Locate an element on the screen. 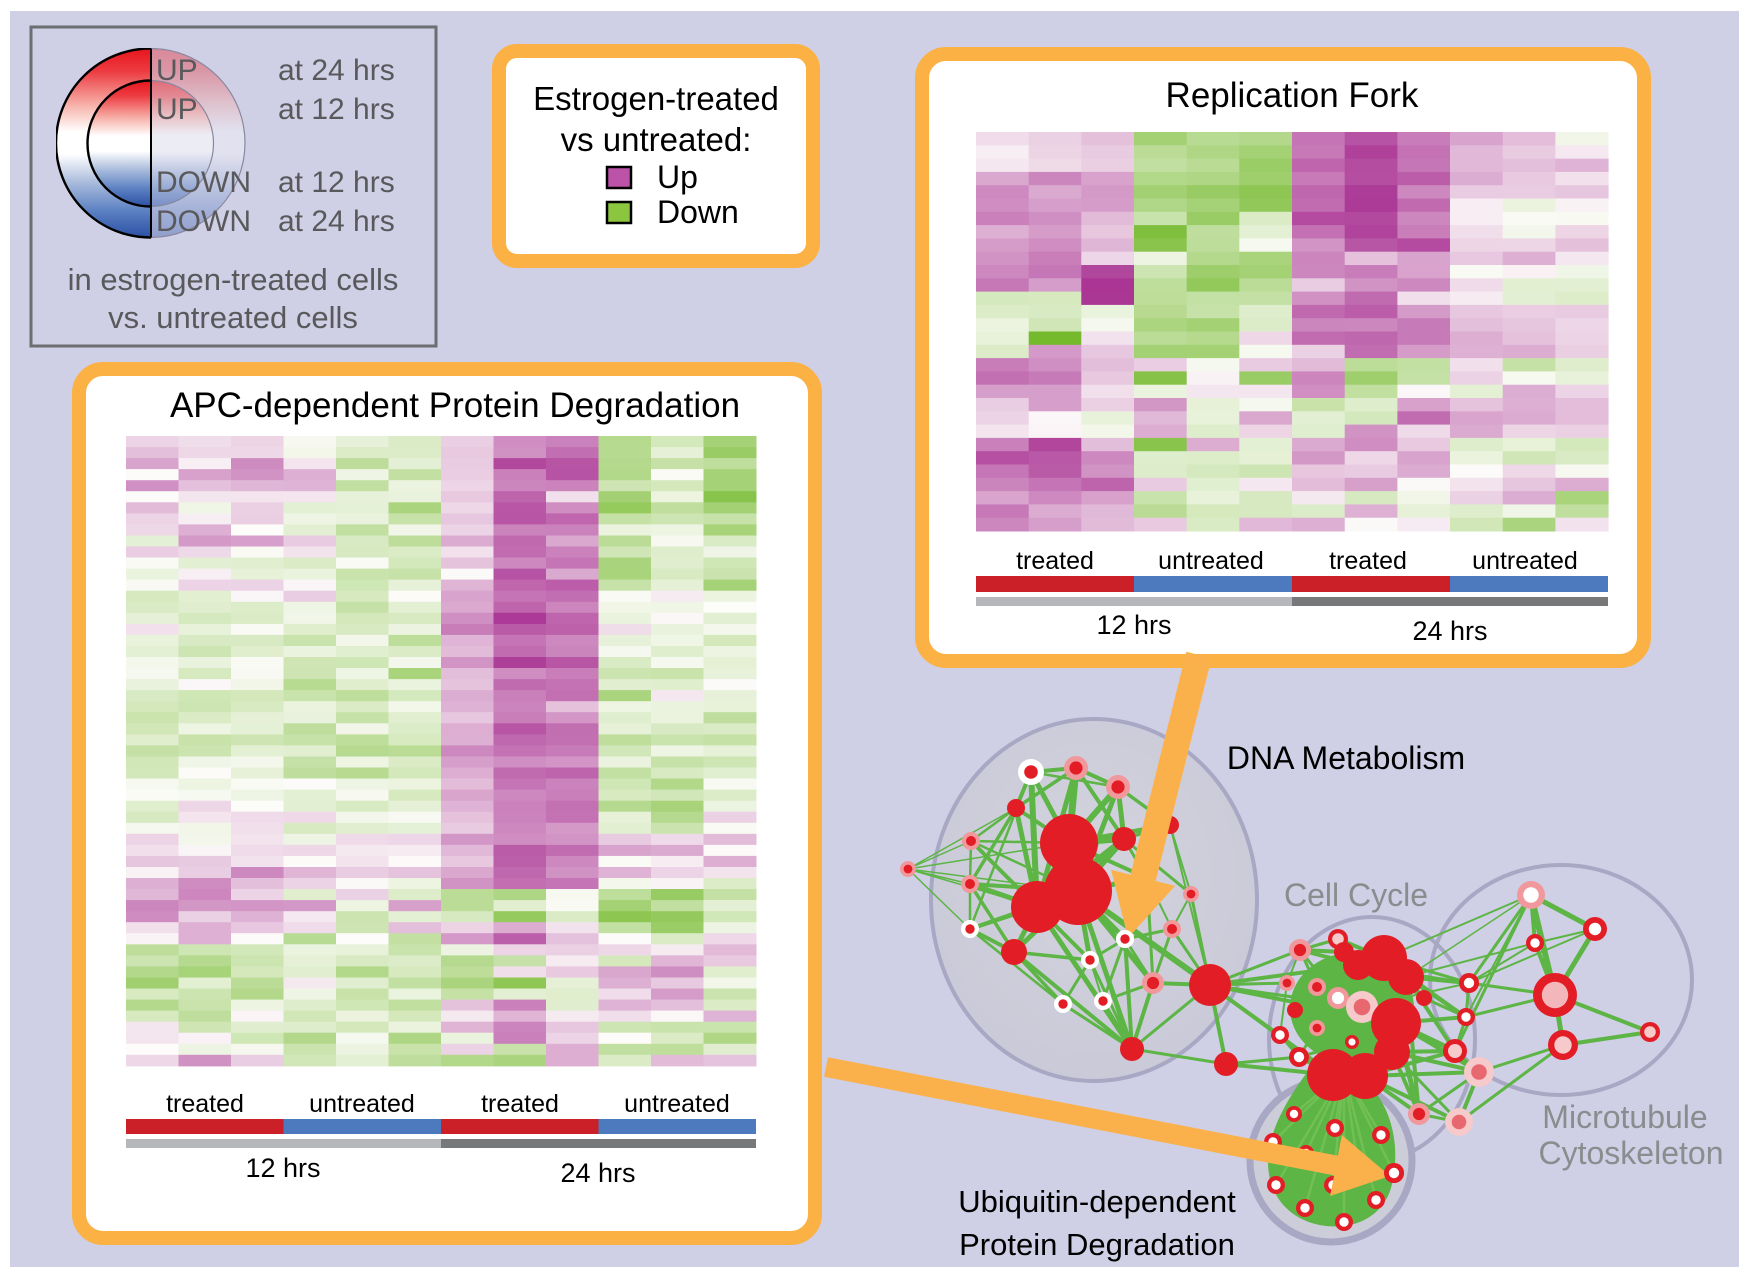 The image size is (1750, 1279). svg-text: DNA Metabolism is located at coordinates (1346, 758).